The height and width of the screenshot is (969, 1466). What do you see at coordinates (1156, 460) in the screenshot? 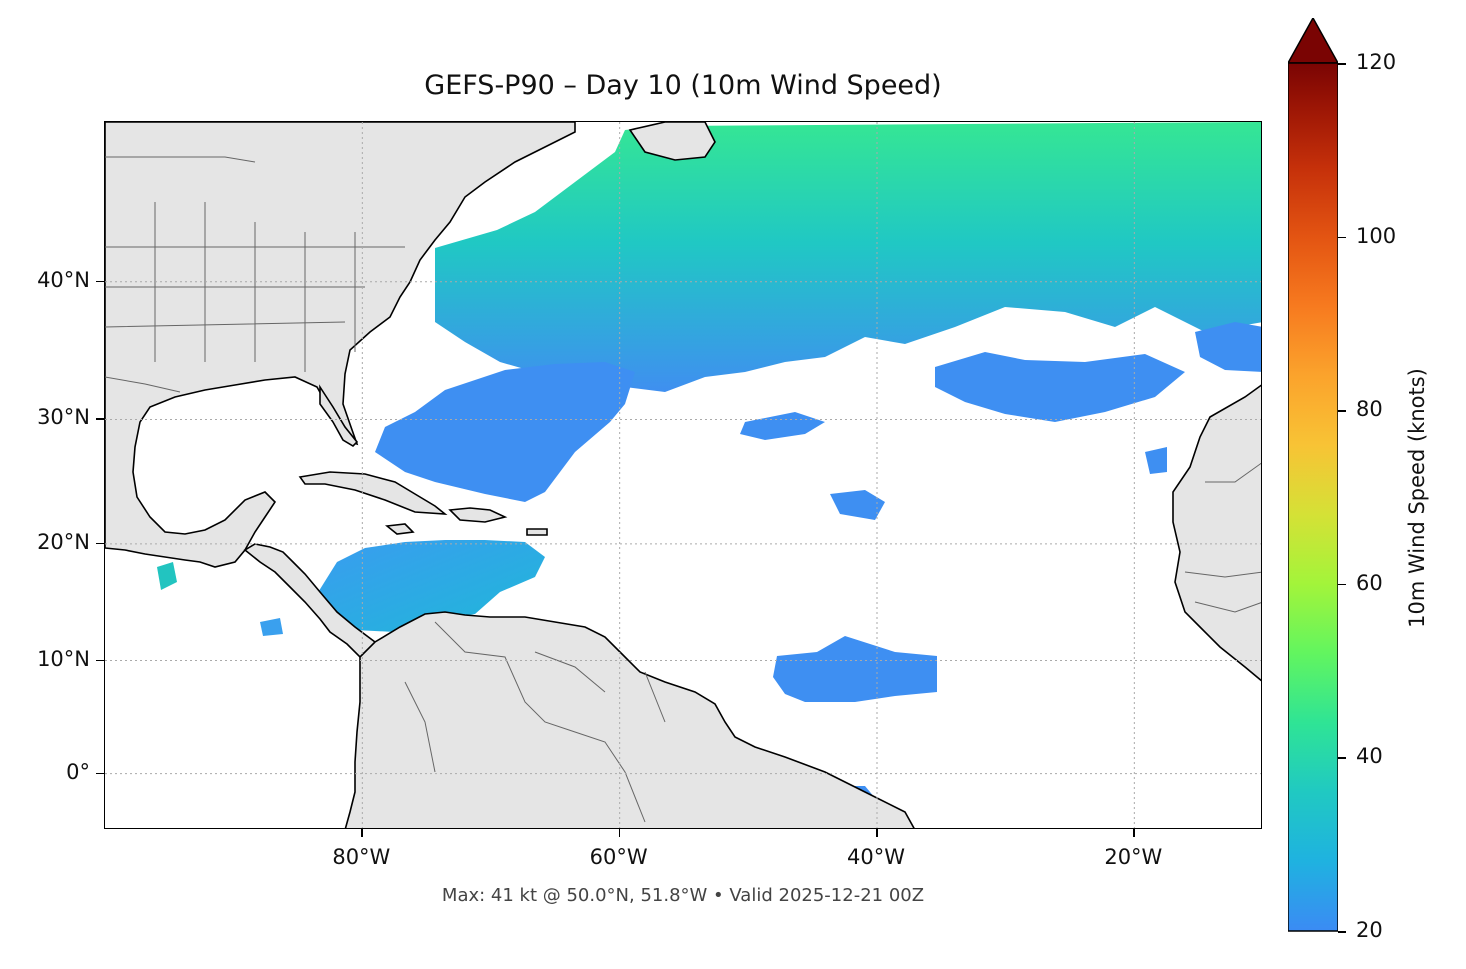
I see `wind-patch-africa` at bounding box center [1156, 460].